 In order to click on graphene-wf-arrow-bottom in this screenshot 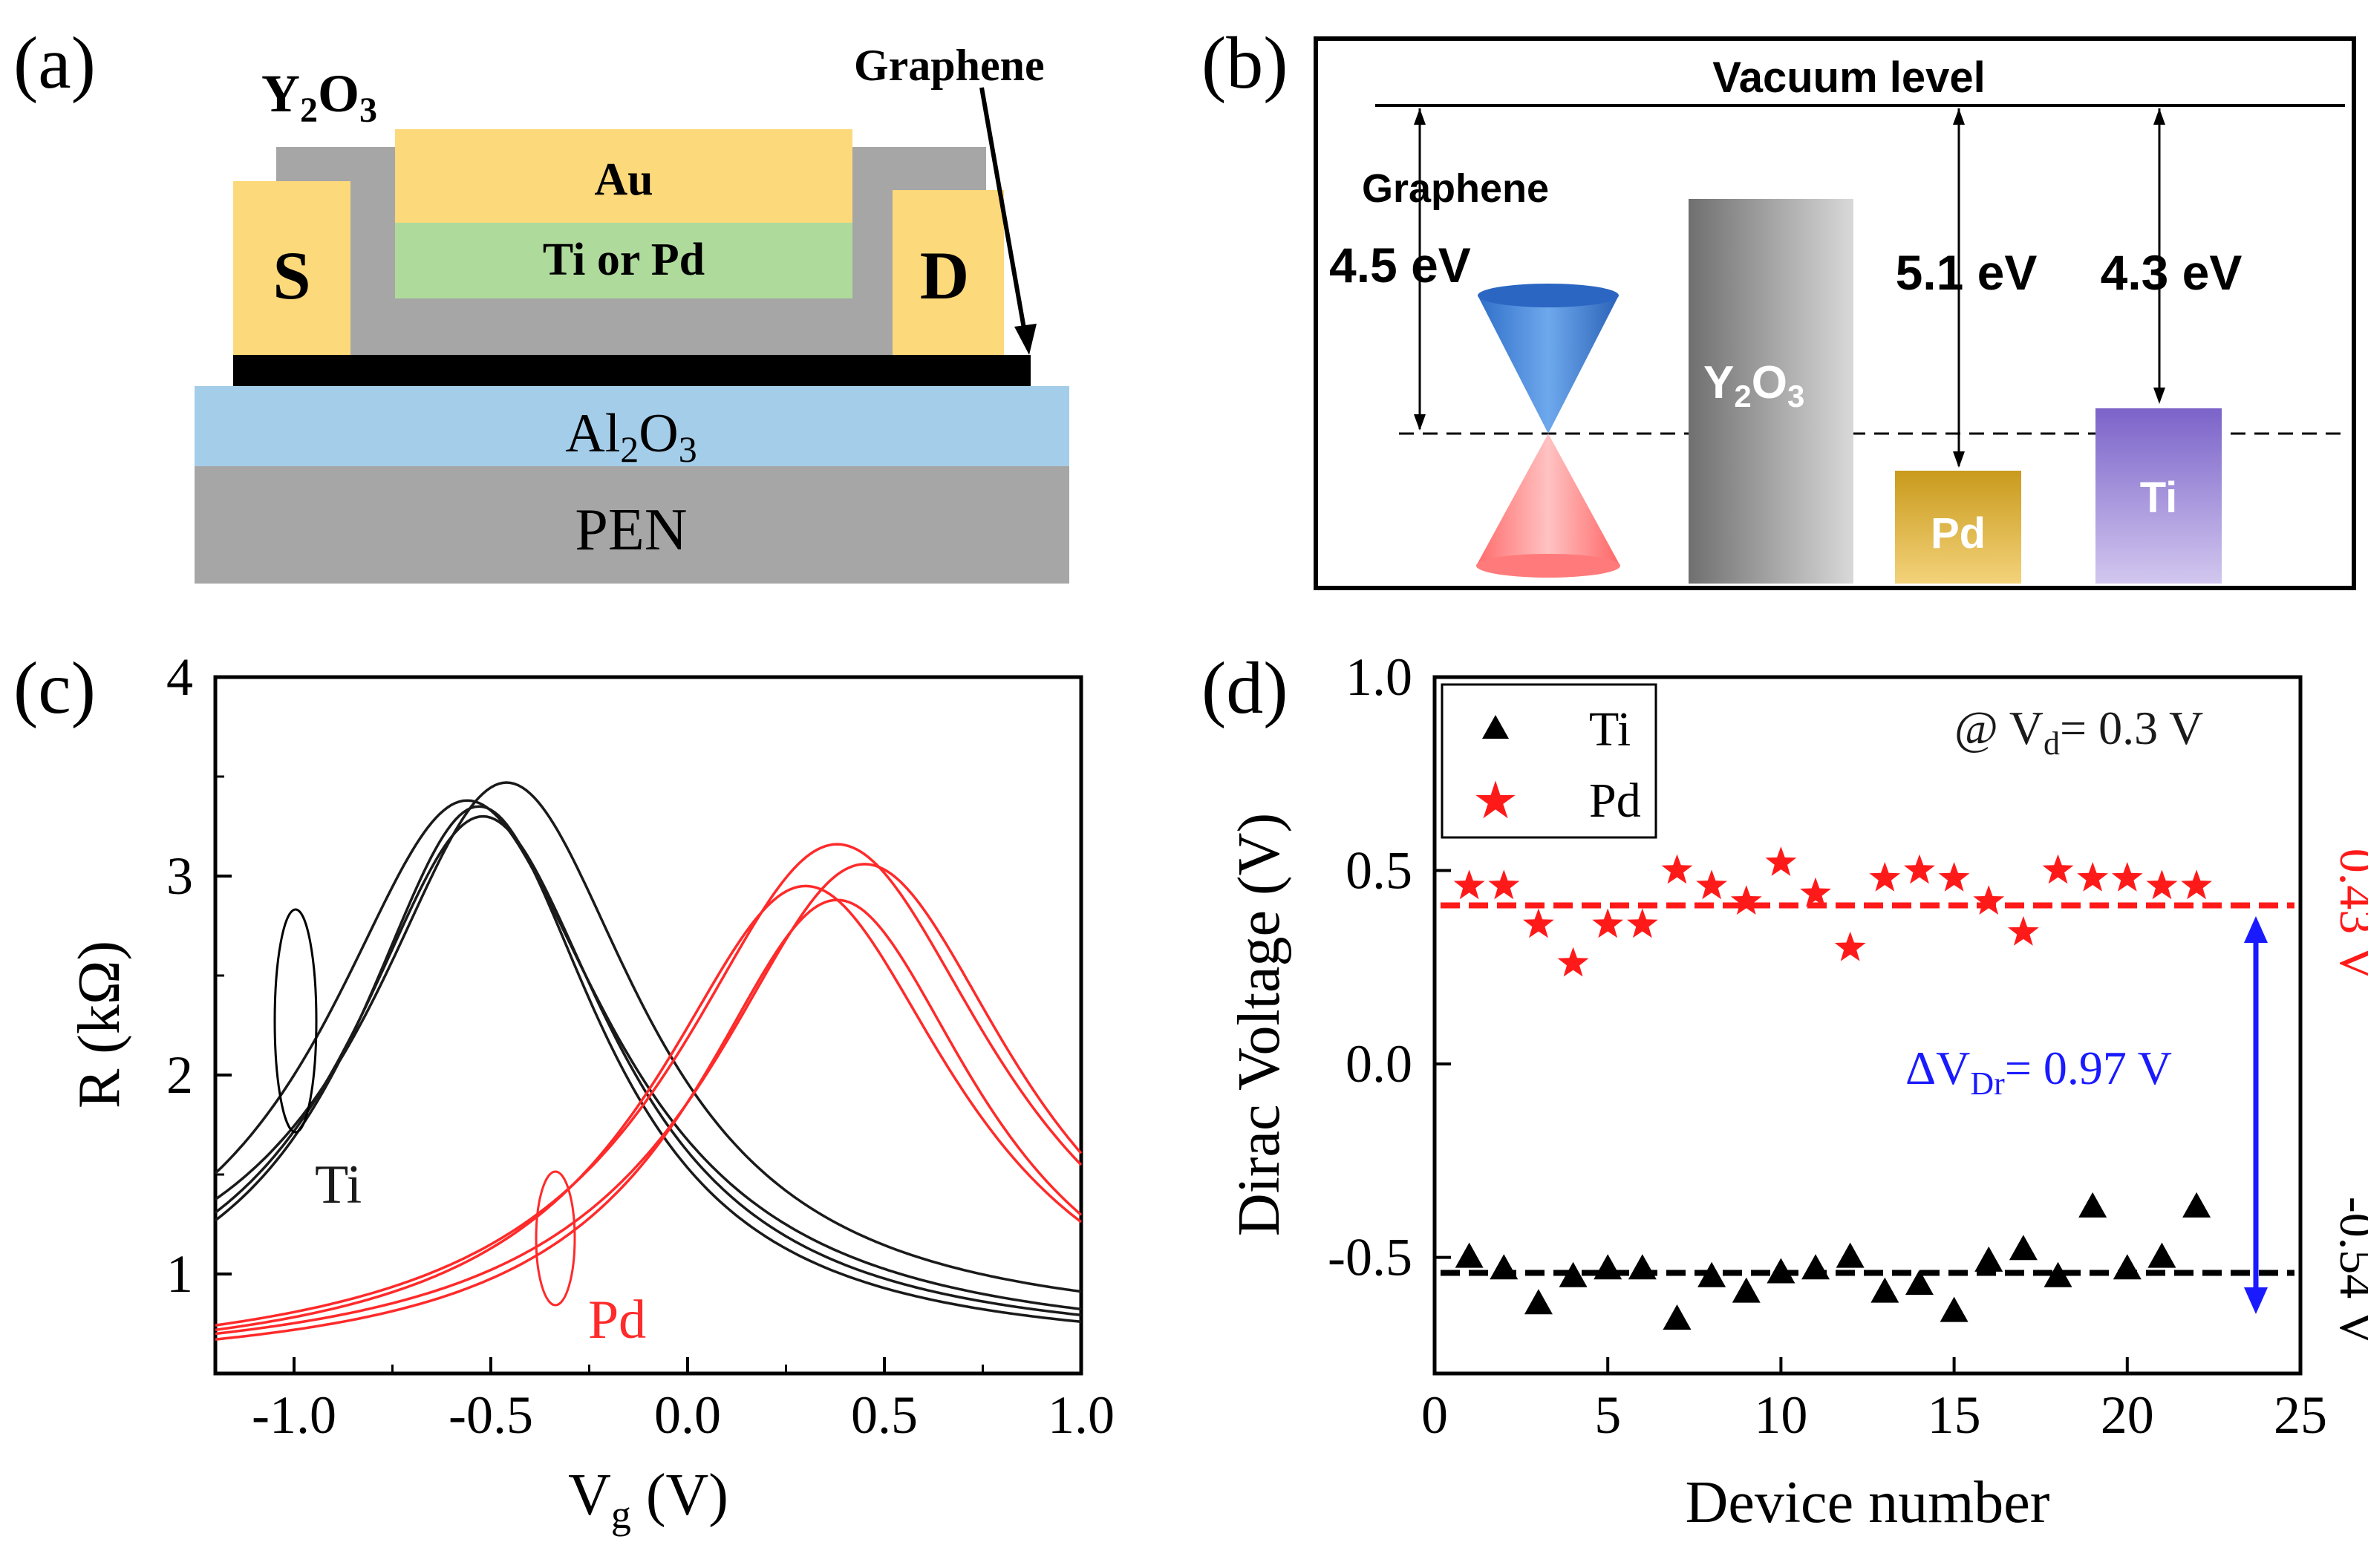, I will do `click(1420, 422)`.